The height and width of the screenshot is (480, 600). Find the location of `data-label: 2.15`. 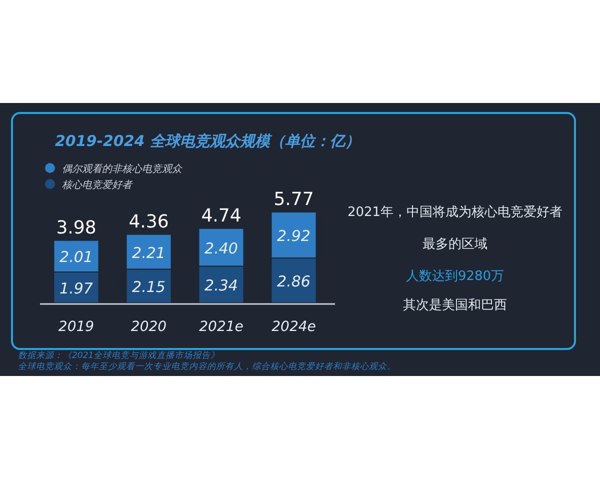

data-label: 2.15 is located at coordinates (149, 287).